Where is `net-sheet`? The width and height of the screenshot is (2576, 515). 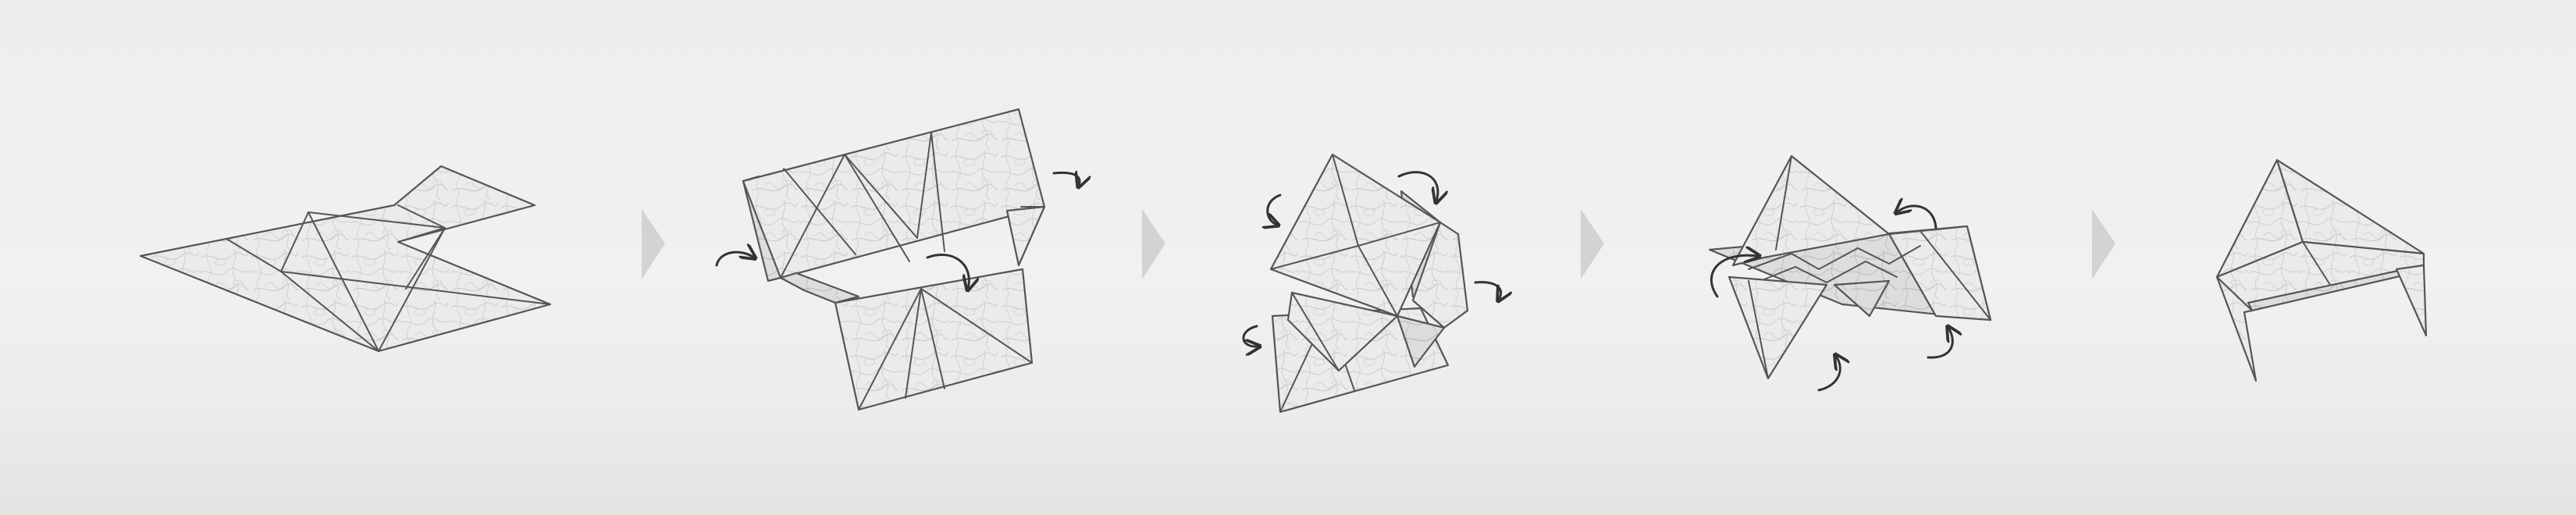
net-sheet is located at coordinates (345, 259).